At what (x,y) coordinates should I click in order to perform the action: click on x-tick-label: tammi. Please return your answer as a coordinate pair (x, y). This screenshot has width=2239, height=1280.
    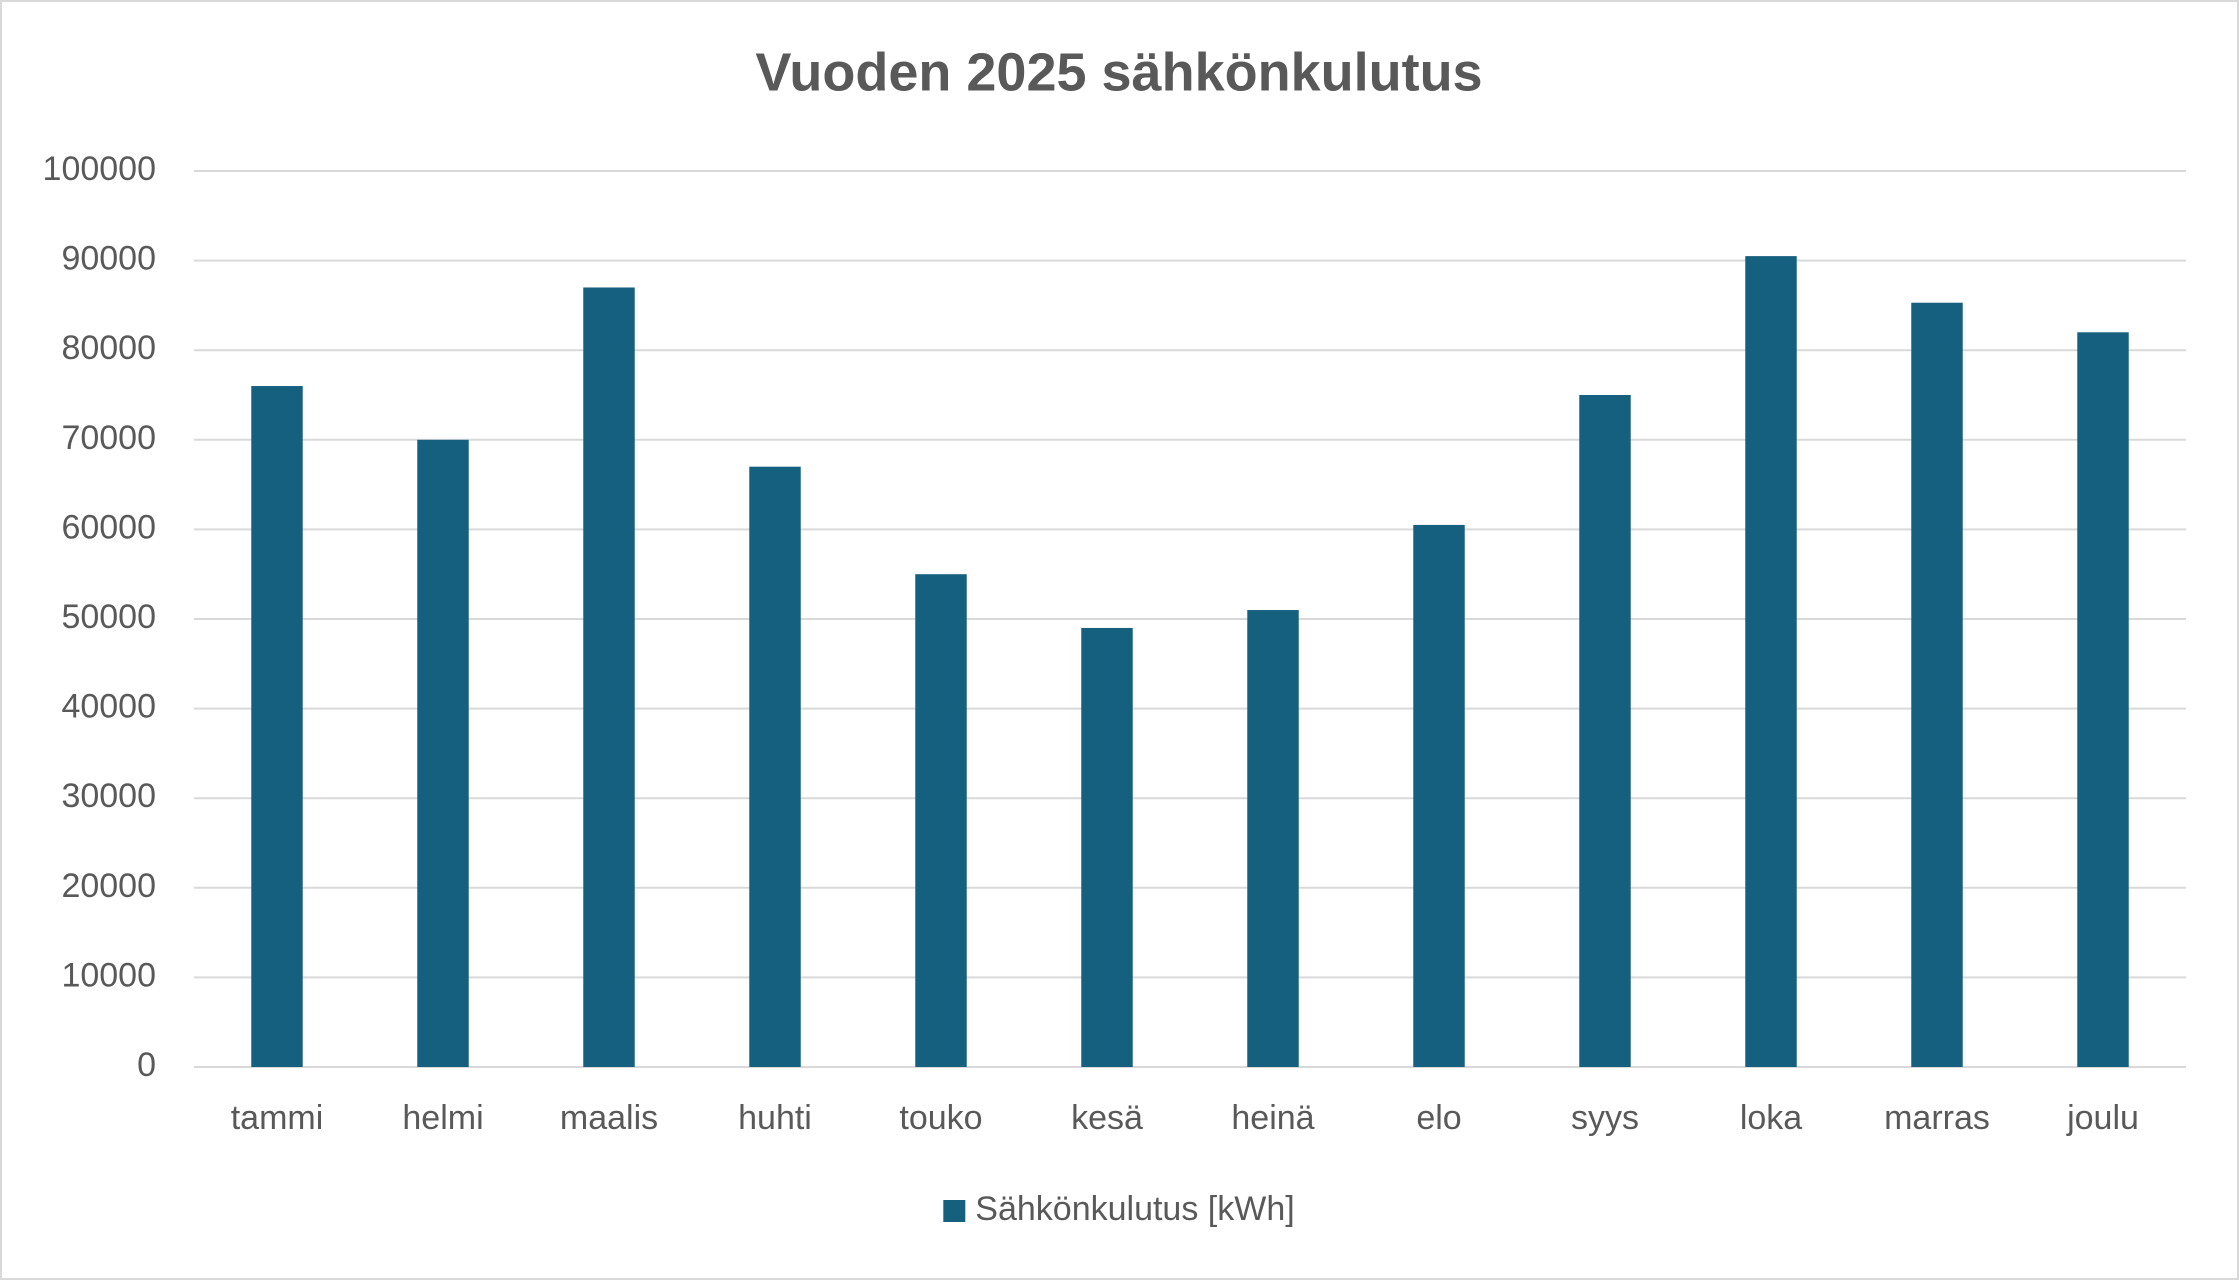
    Looking at the image, I should click on (277, 1118).